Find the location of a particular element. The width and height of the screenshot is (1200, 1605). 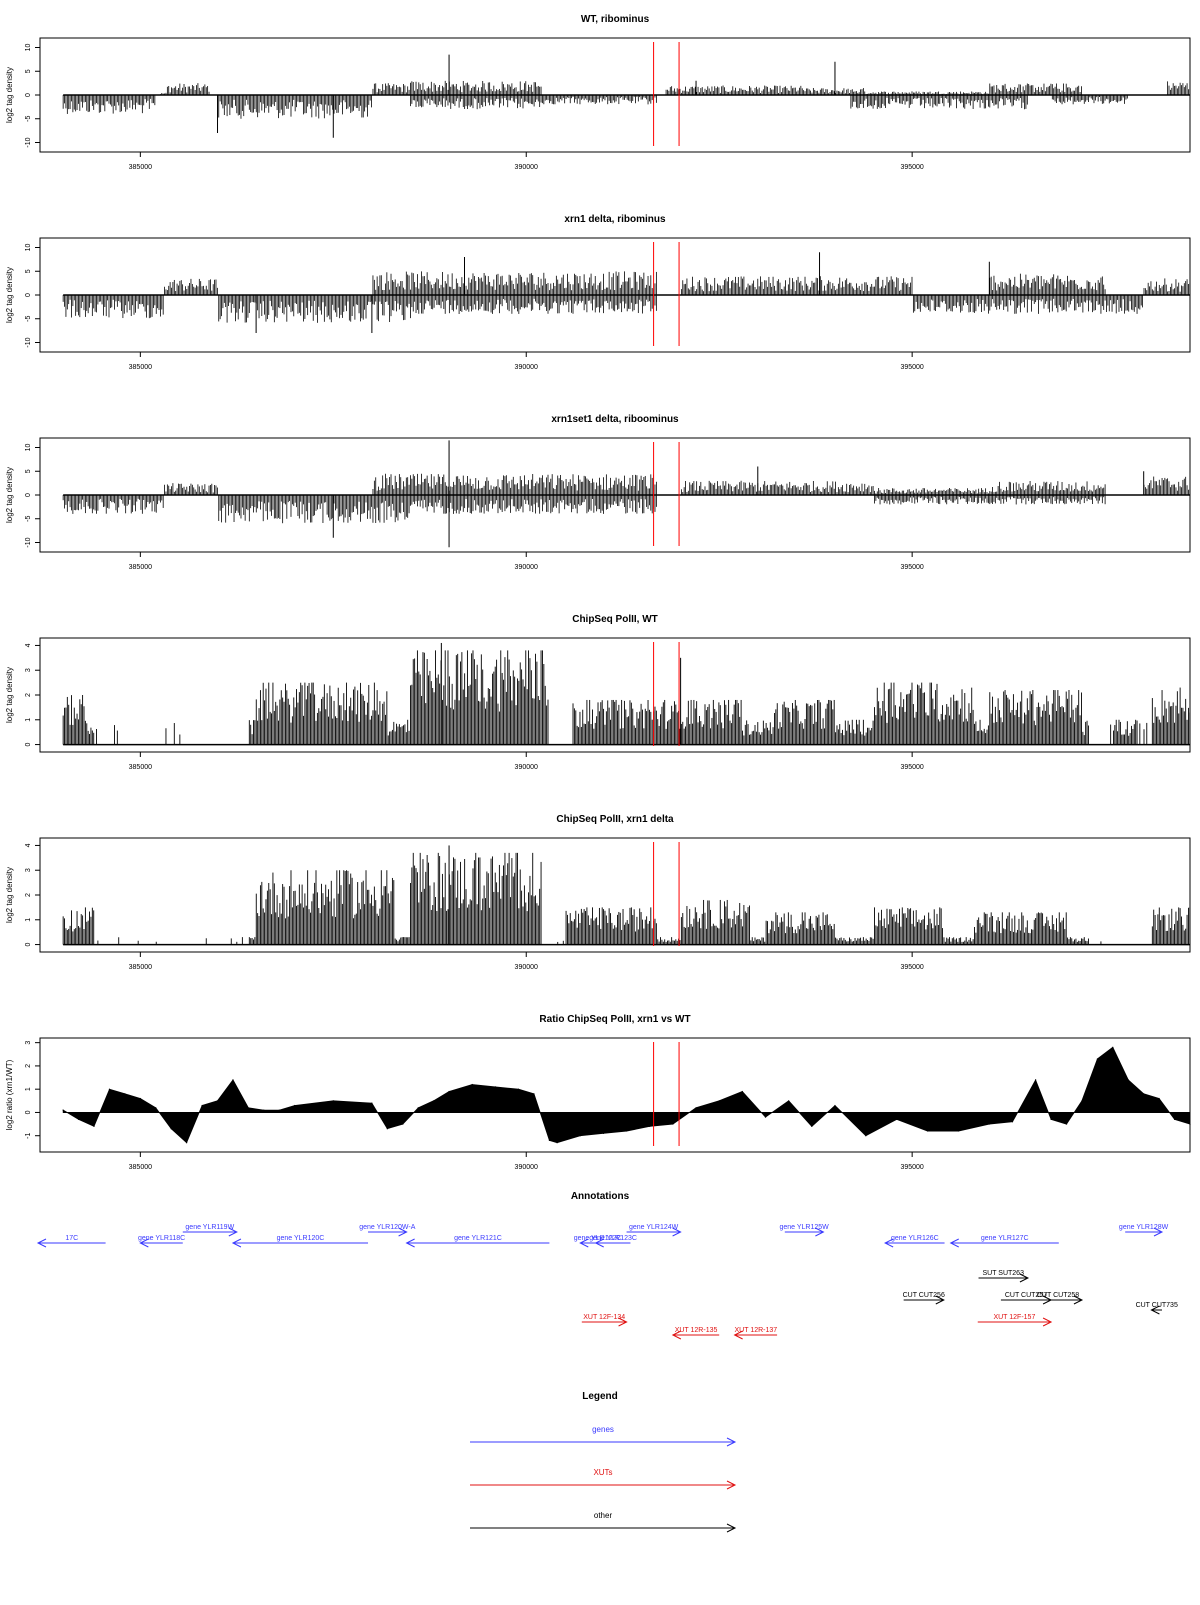

annotation-gene: 17C is located at coordinates (71, 1241).